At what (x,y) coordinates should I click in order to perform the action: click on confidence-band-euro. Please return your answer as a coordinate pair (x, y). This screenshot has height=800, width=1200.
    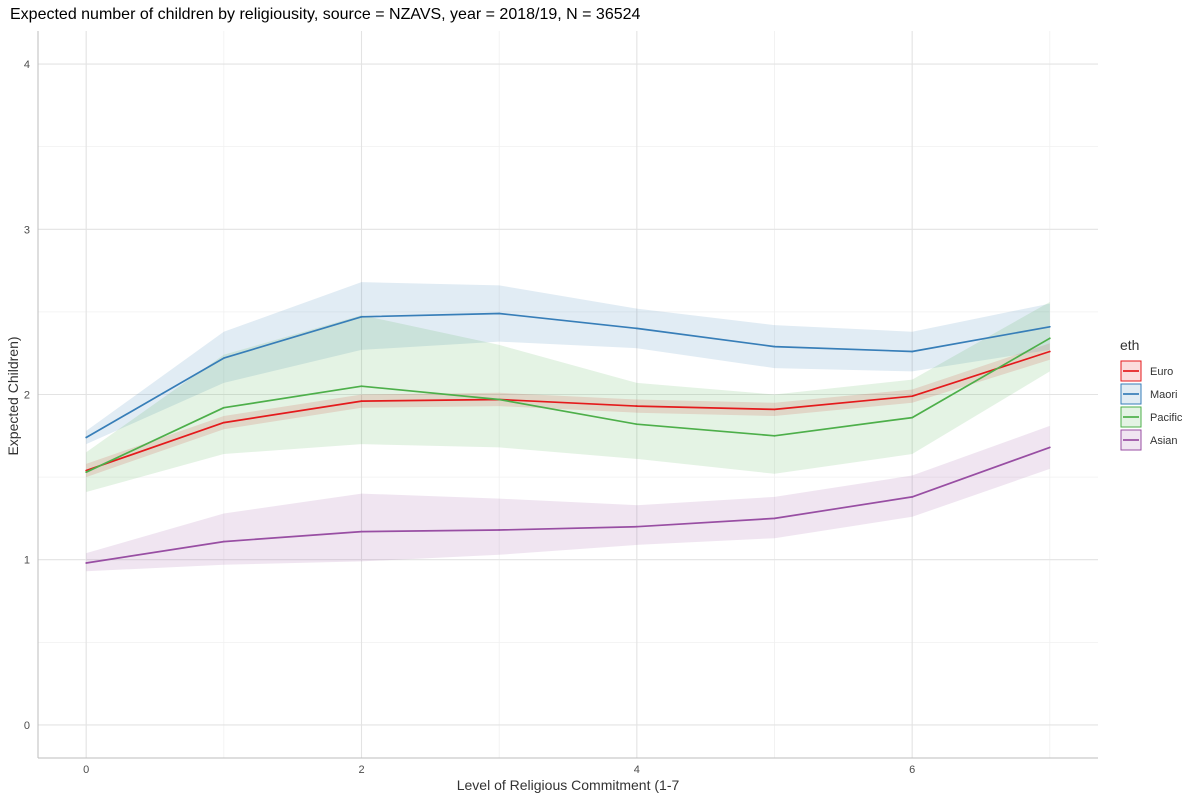
    Looking at the image, I should click on (568, 410).